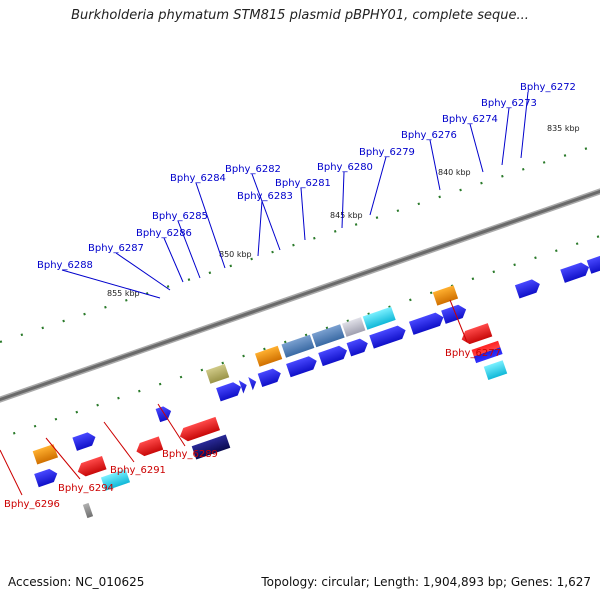 The height and width of the screenshot is (600, 600). Describe the element at coordinates (235, 254) in the screenshot. I see `kbp-label: 850 kbp` at that location.